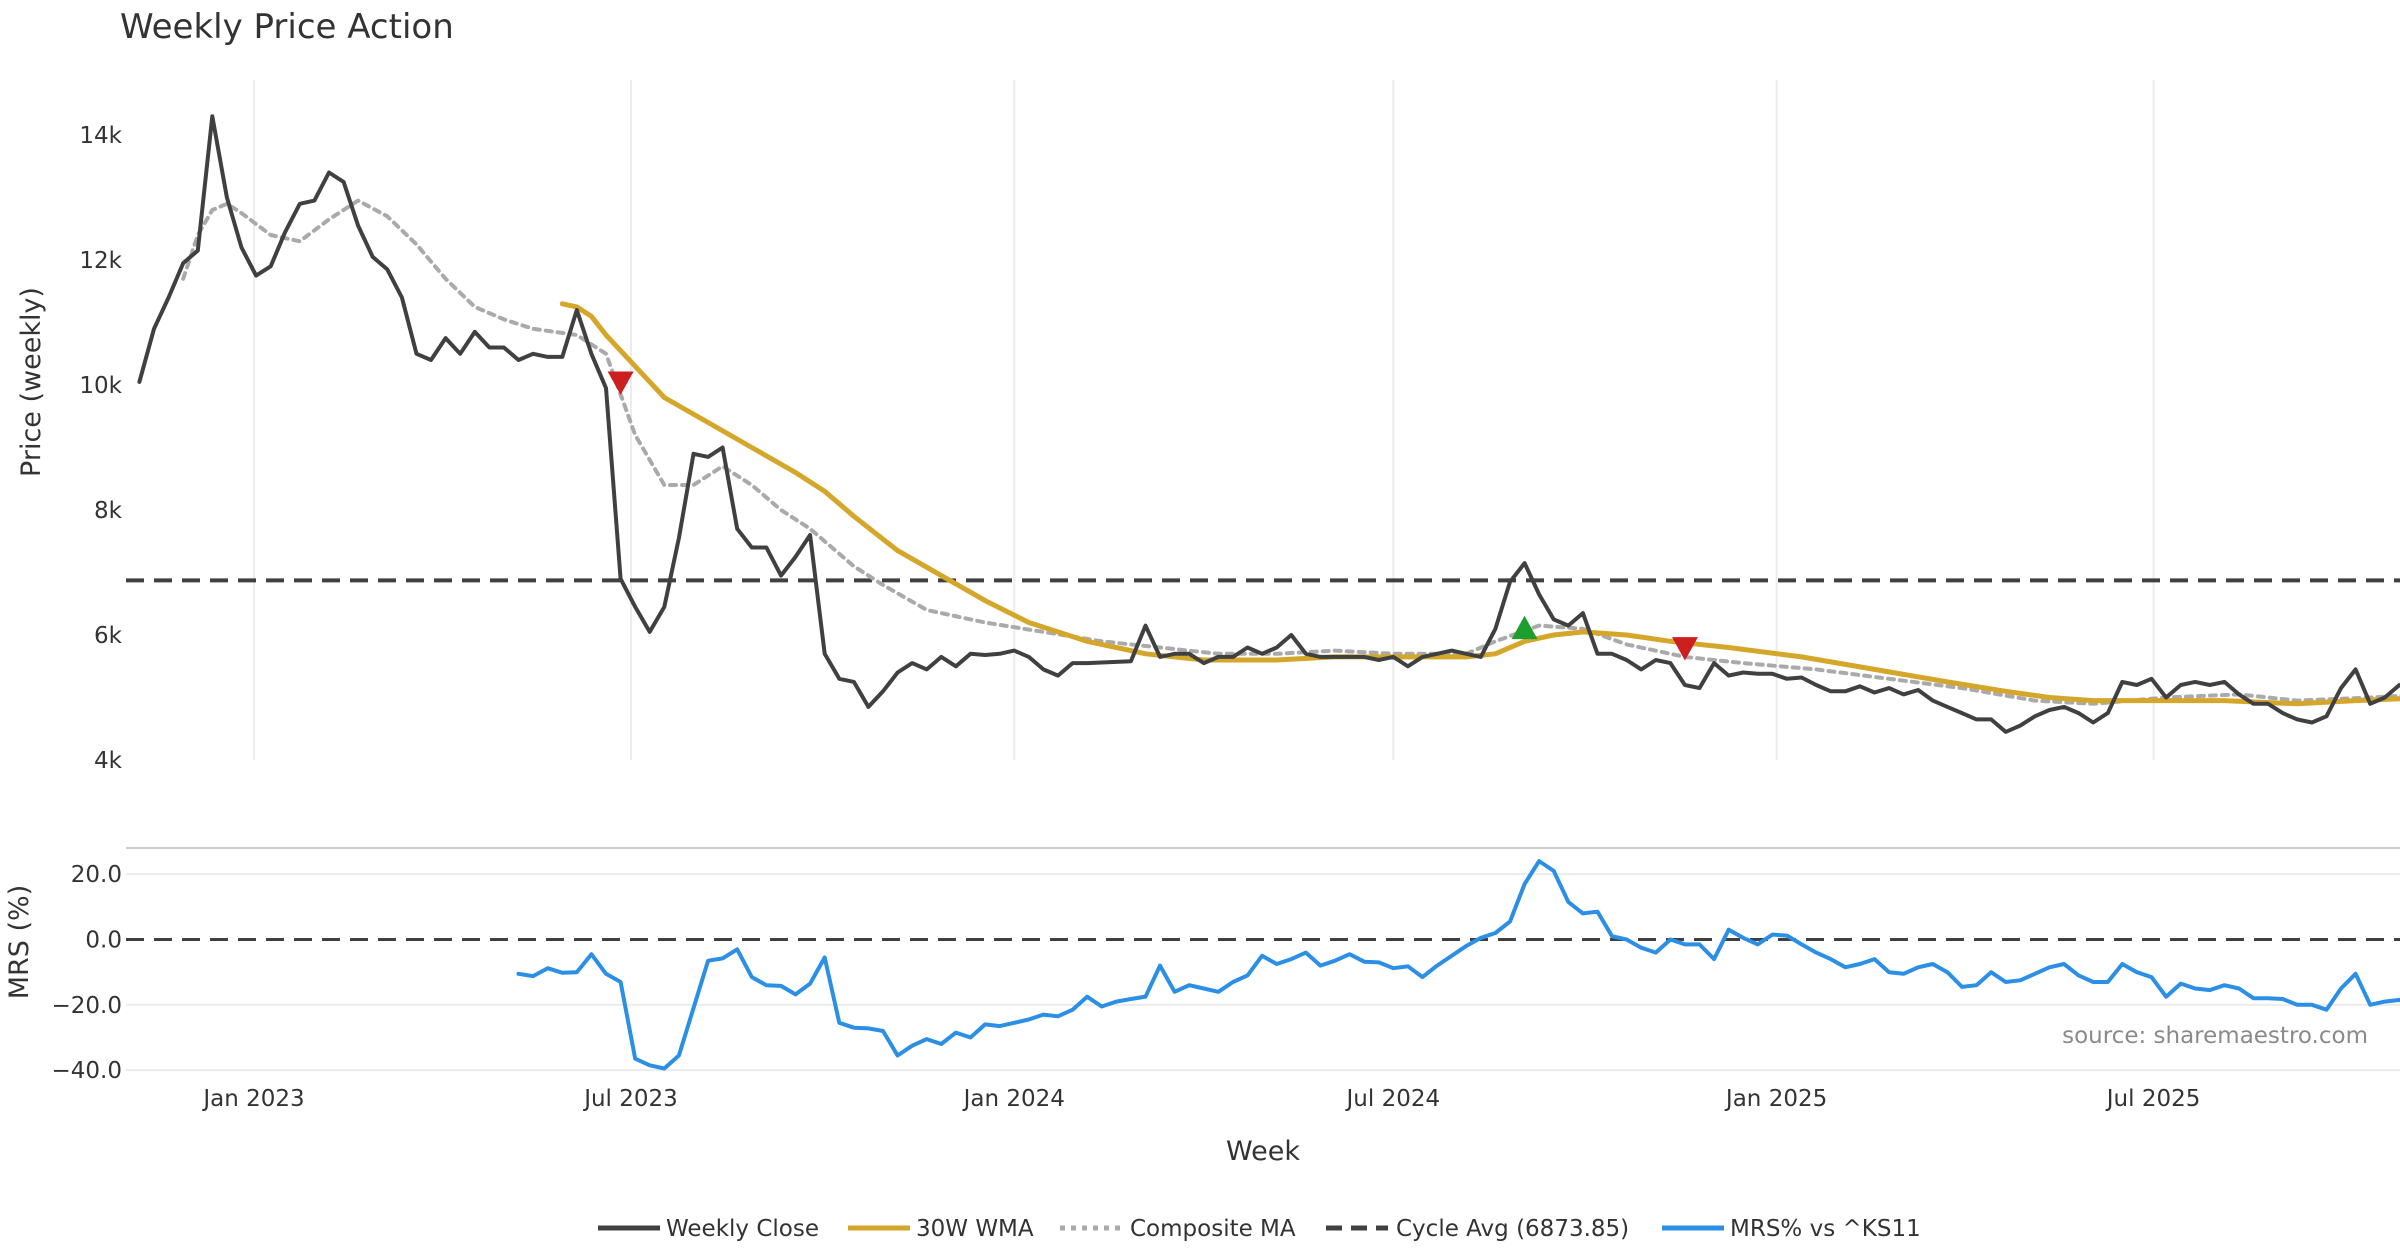 Image resolution: width=2400 pixels, height=1260 pixels. Describe the element at coordinates (1512, 1229) in the screenshot. I see `legend-label-cycle-avg-6873-85: Cycle Avg (6873.85)` at that location.